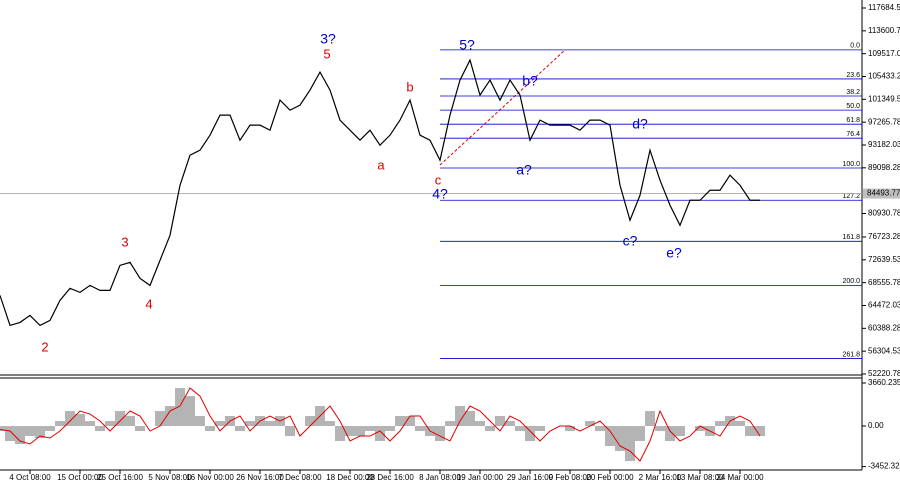 Image resolution: width=900 pixels, height=485 pixels. Describe the element at coordinates (884, 98) in the screenshot. I see `y-tick-label: 101349.53` at that location.